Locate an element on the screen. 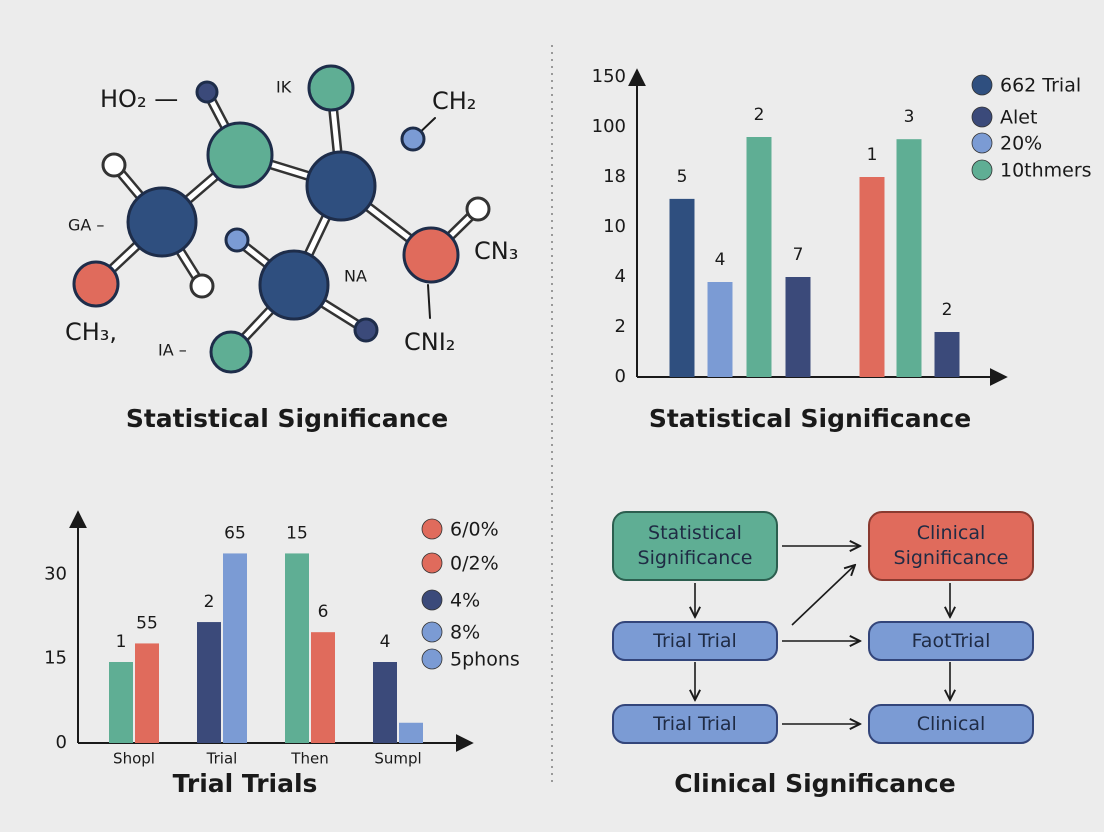 The height and width of the screenshot is (832, 1104). bar-annotation: 65 is located at coordinates (235, 533).